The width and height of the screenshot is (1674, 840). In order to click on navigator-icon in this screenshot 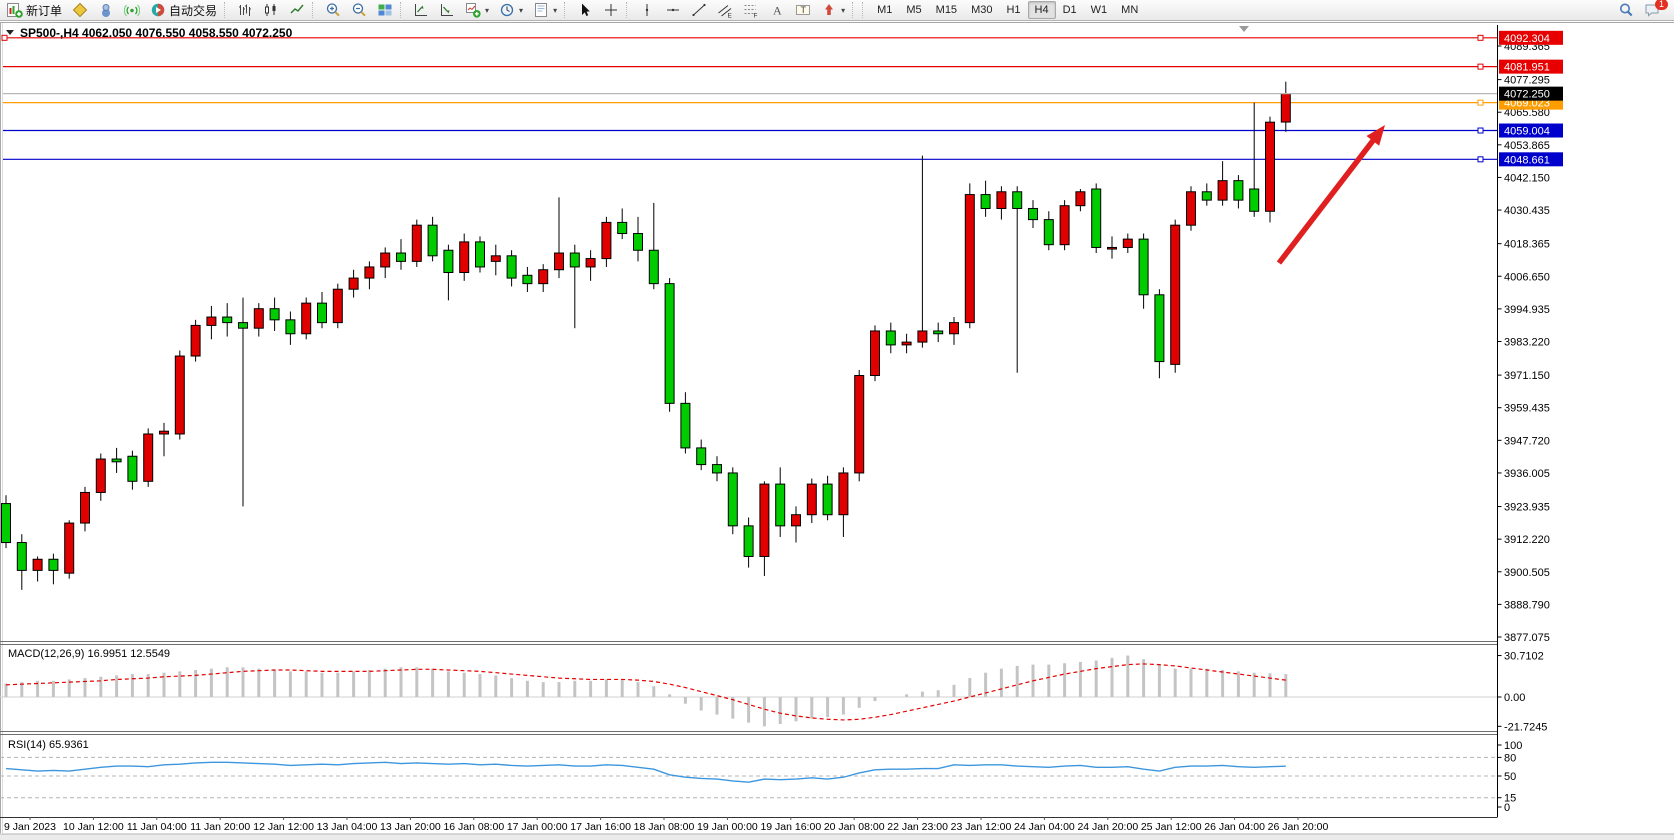, I will do `click(447, 10)`.